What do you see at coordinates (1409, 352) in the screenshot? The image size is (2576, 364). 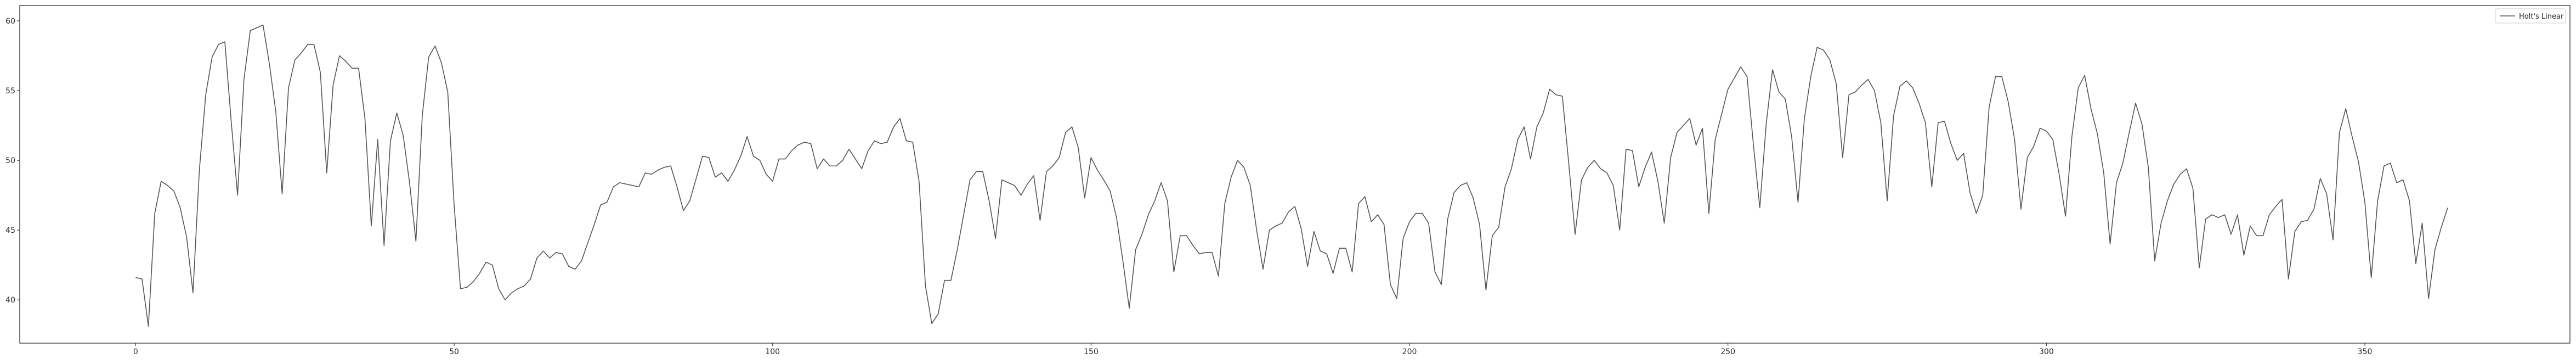 I see `x-tick-label: 200` at bounding box center [1409, 352].